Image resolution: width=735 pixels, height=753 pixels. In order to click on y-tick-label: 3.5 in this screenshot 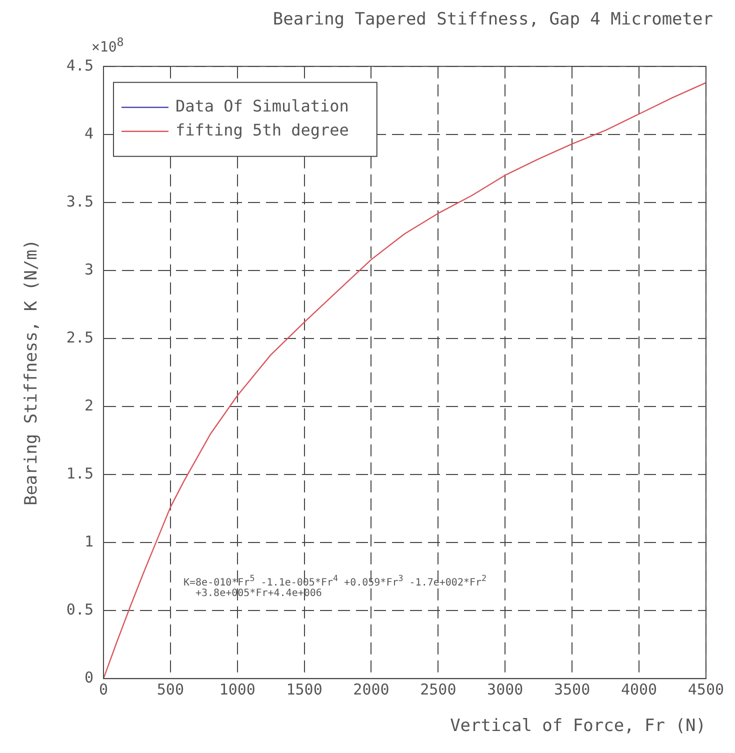, I will do `click(80, 201)`.